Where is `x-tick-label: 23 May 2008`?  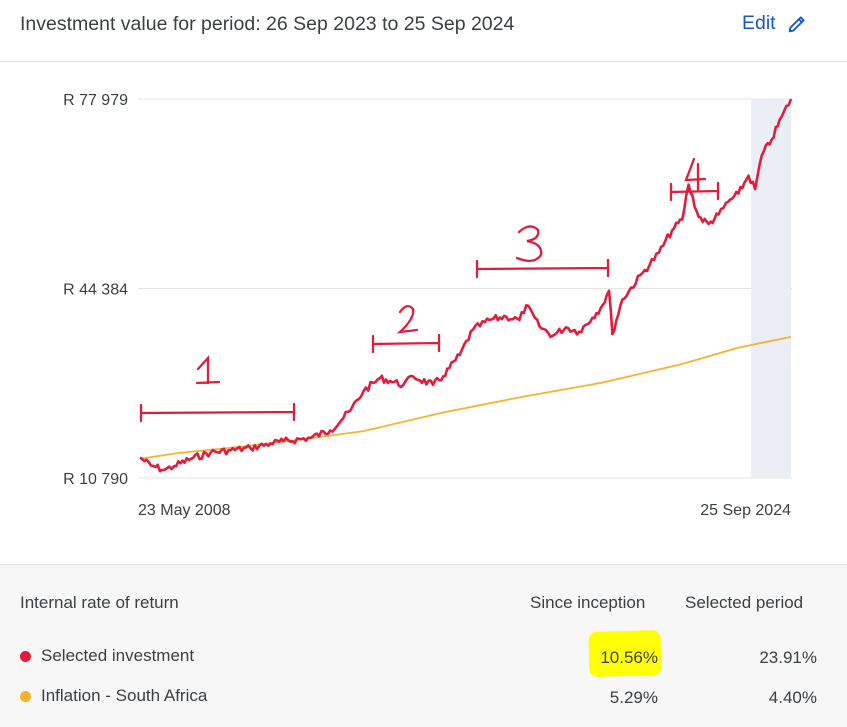
x-tick-label: 23 May 2008 is located at coordinates (184, 510).